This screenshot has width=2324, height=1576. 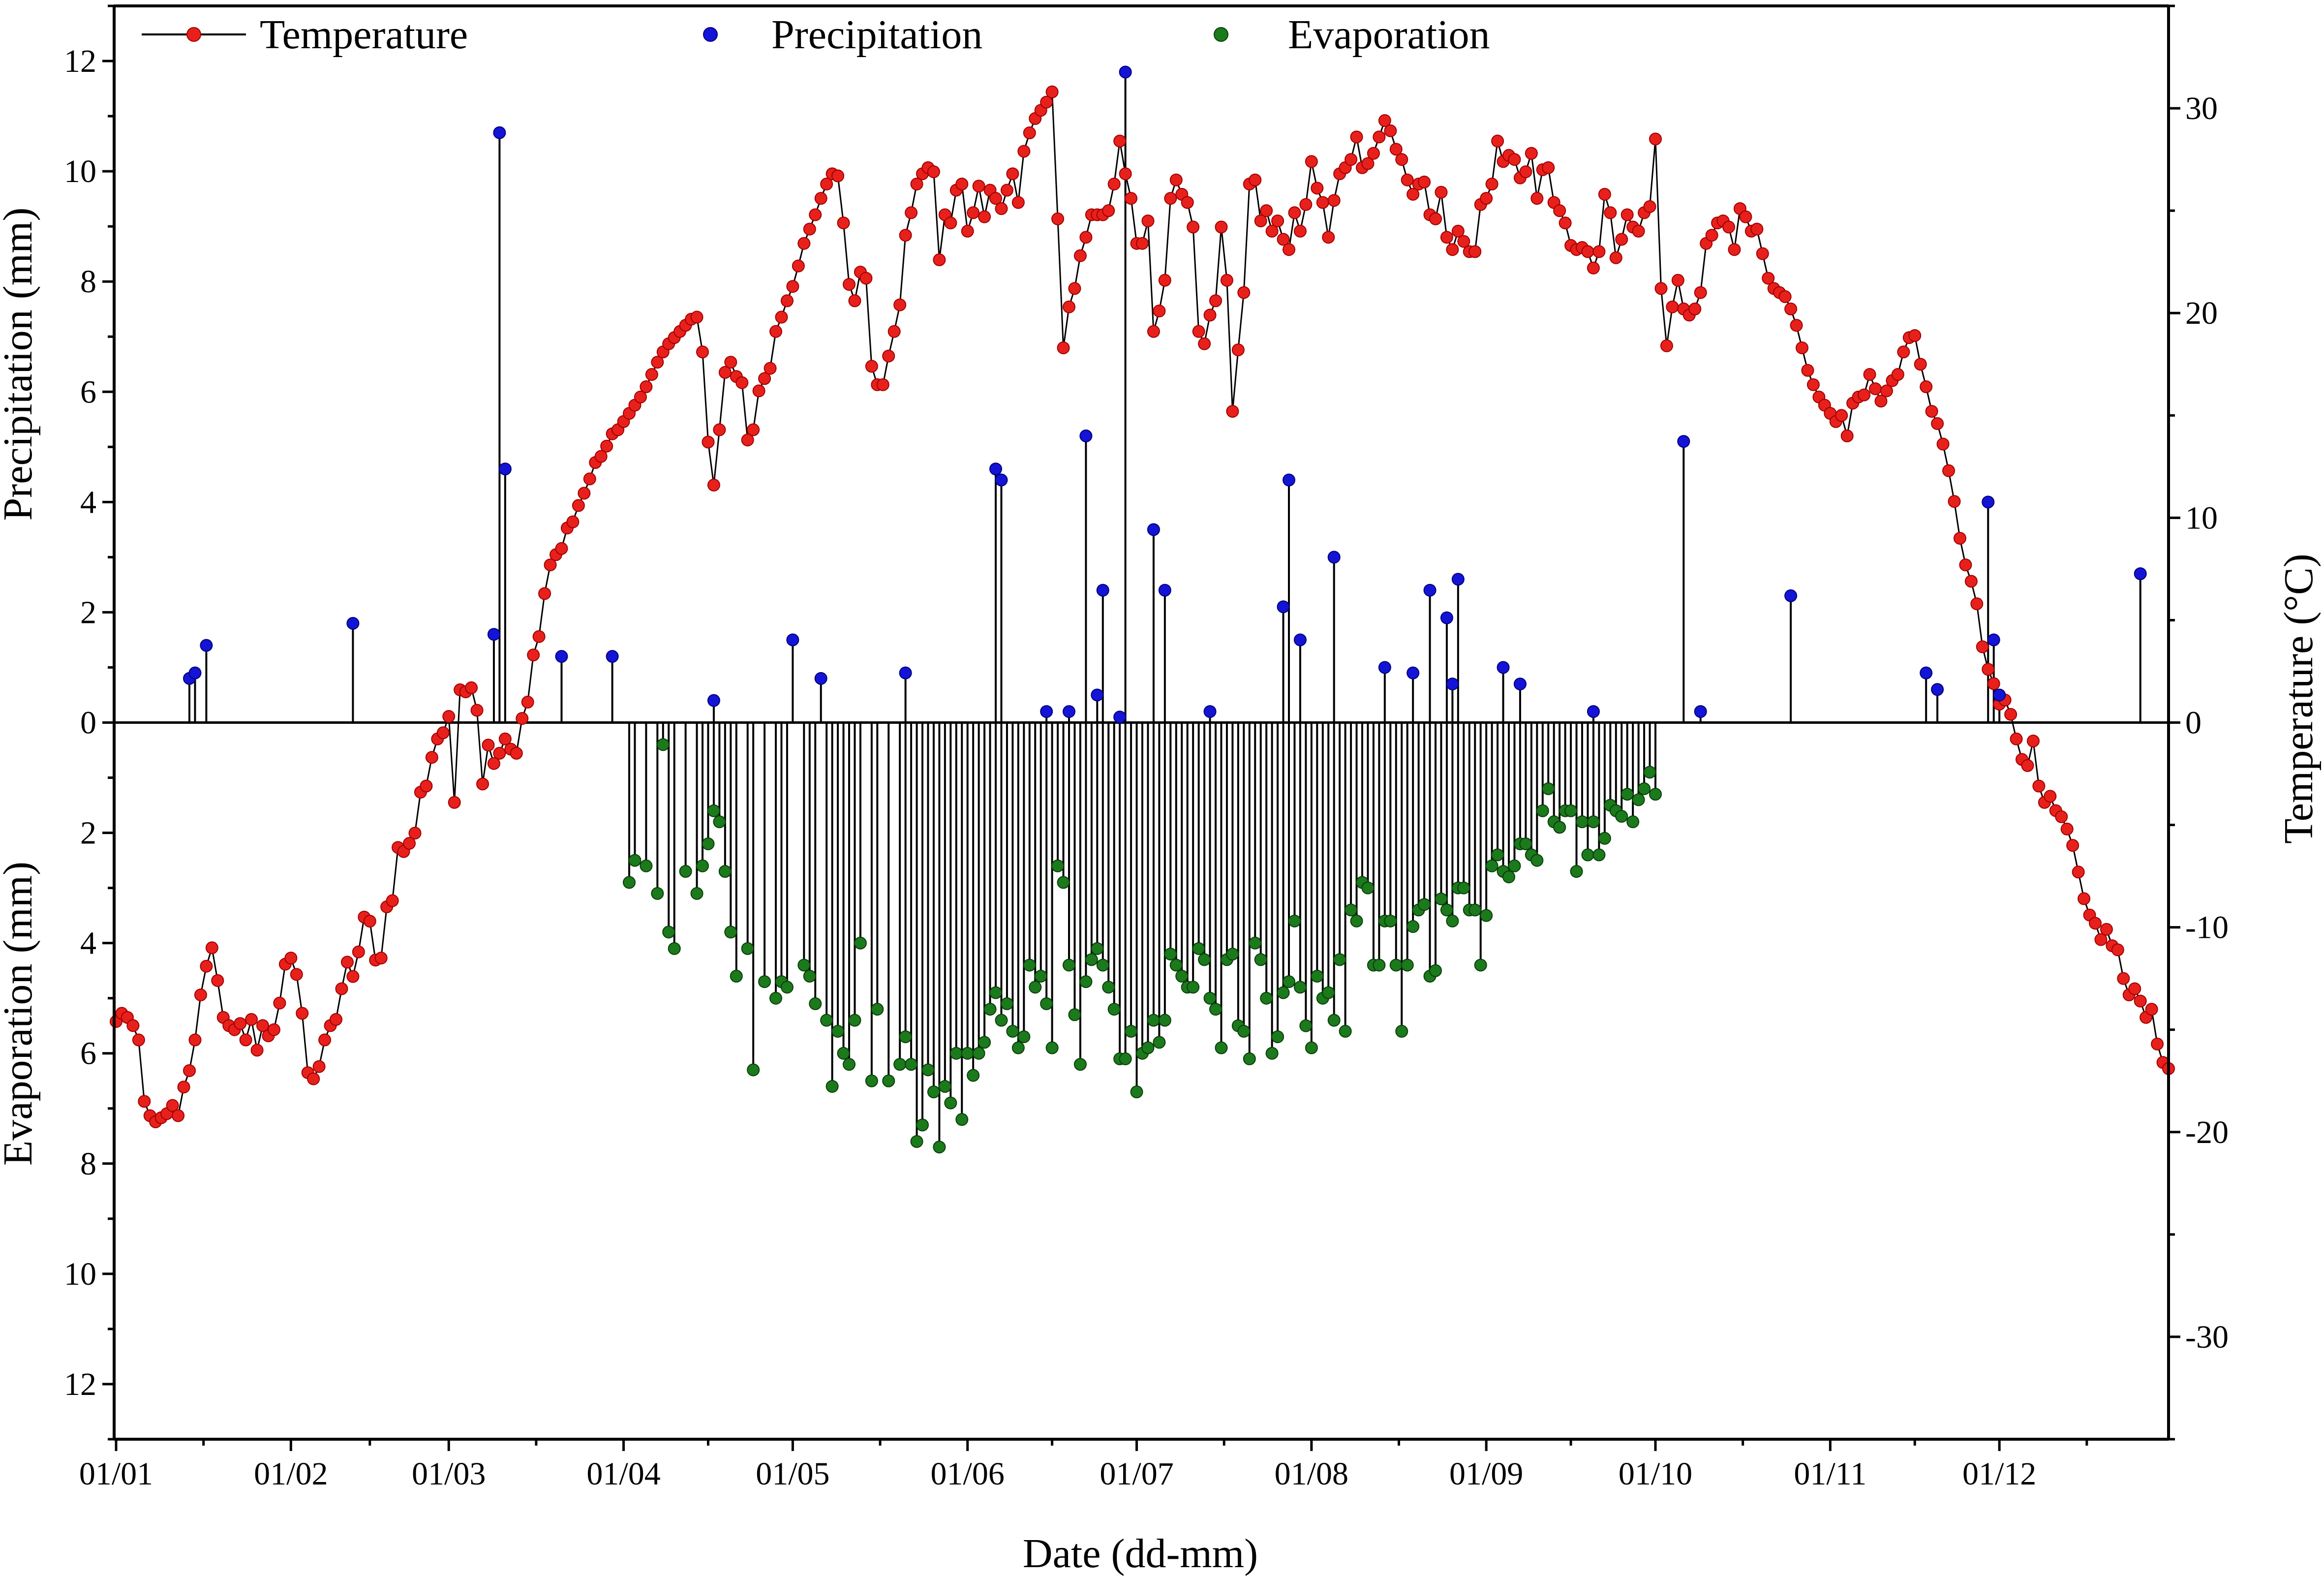 I want to click on evaporation-stems, so click(x=1142, y=934).